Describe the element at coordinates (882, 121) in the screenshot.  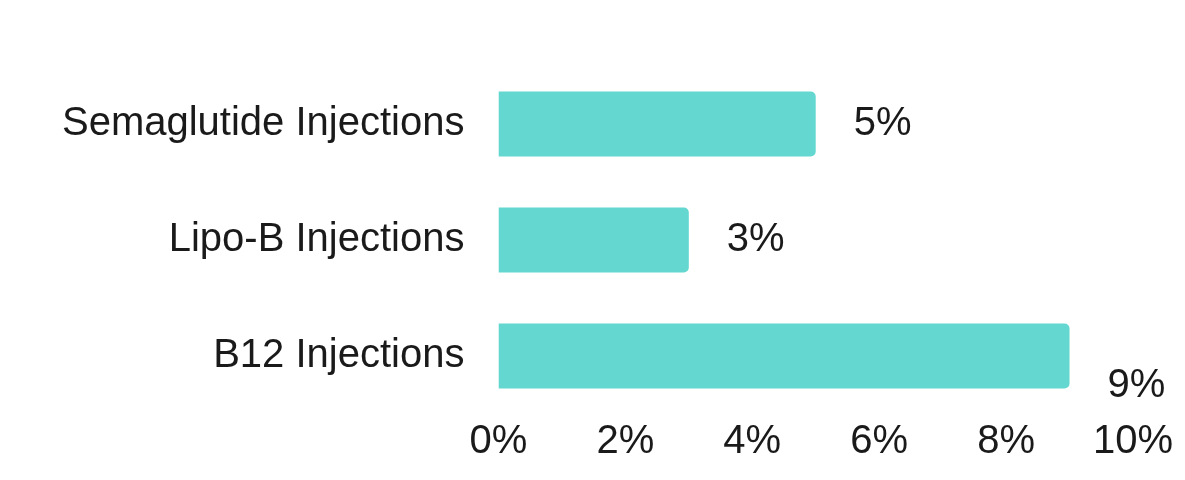
I see `data-label: 5%` at that location.